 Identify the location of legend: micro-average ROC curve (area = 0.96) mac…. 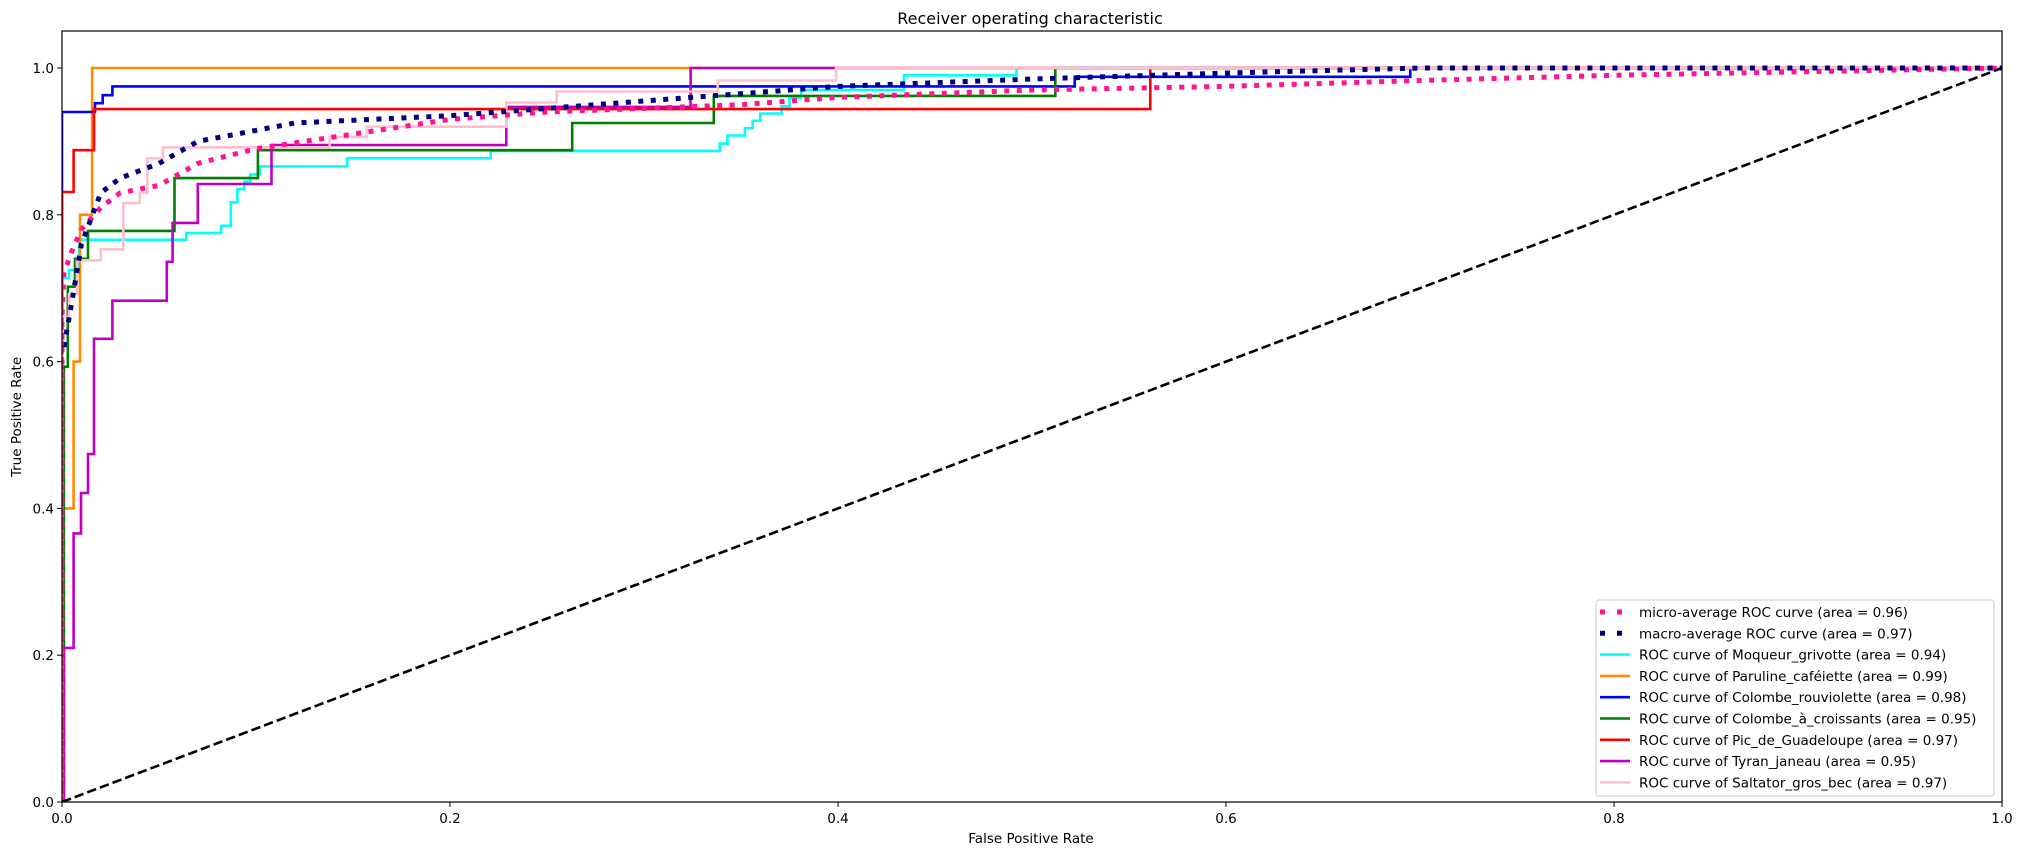
(1795, 698).